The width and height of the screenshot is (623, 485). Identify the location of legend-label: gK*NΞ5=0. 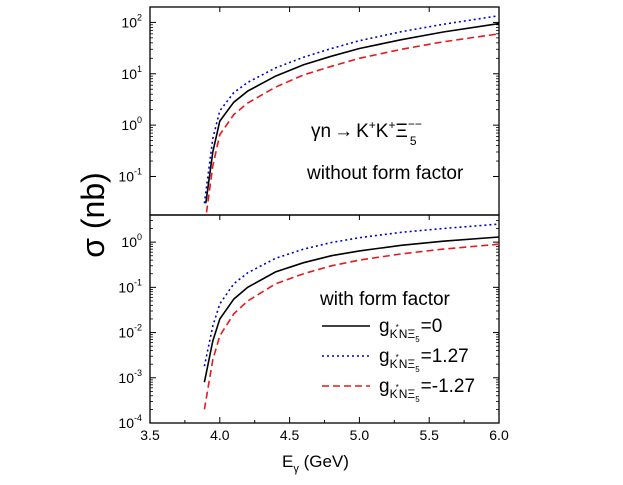
(410, 330).